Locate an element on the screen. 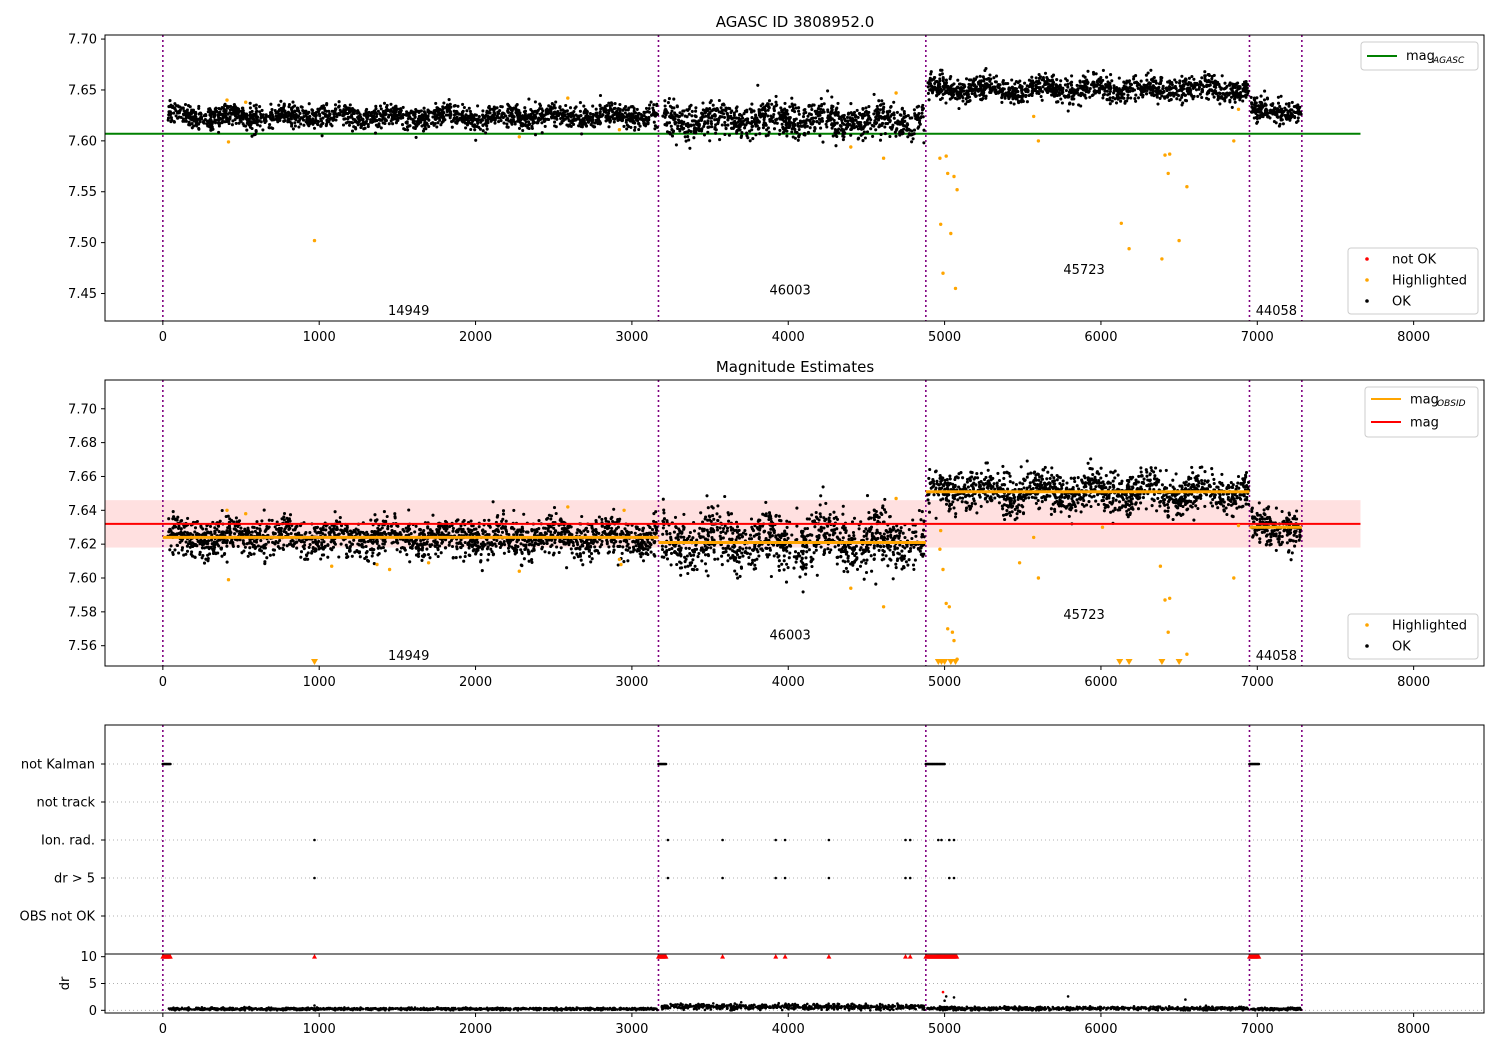 The width and height of the screenshot is (1500, 1054). panel1-legend-label: mag is located at coordinates (1420, 56).